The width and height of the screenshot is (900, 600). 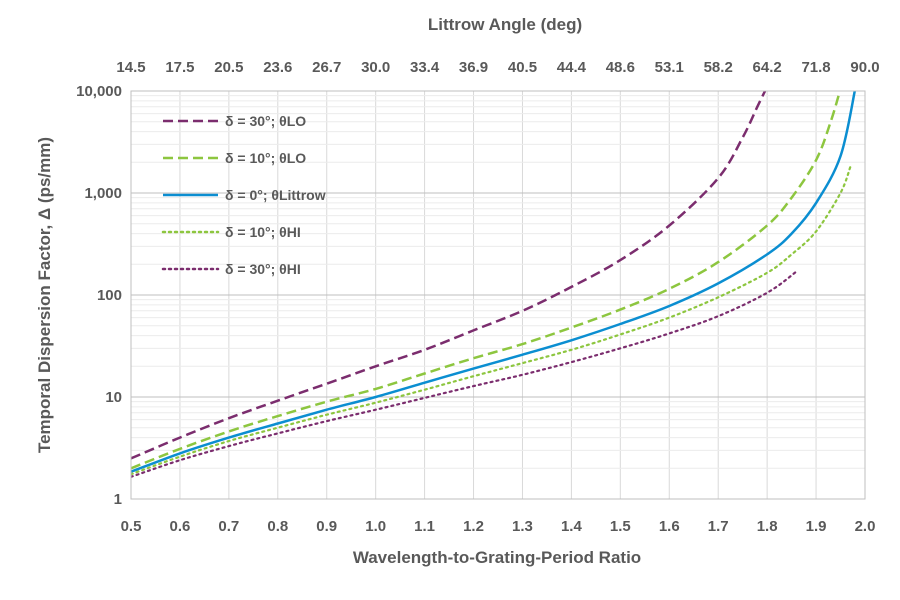 I want to click on legend-label-4: δ = 30°; θHI, so click(x=263, y=269).